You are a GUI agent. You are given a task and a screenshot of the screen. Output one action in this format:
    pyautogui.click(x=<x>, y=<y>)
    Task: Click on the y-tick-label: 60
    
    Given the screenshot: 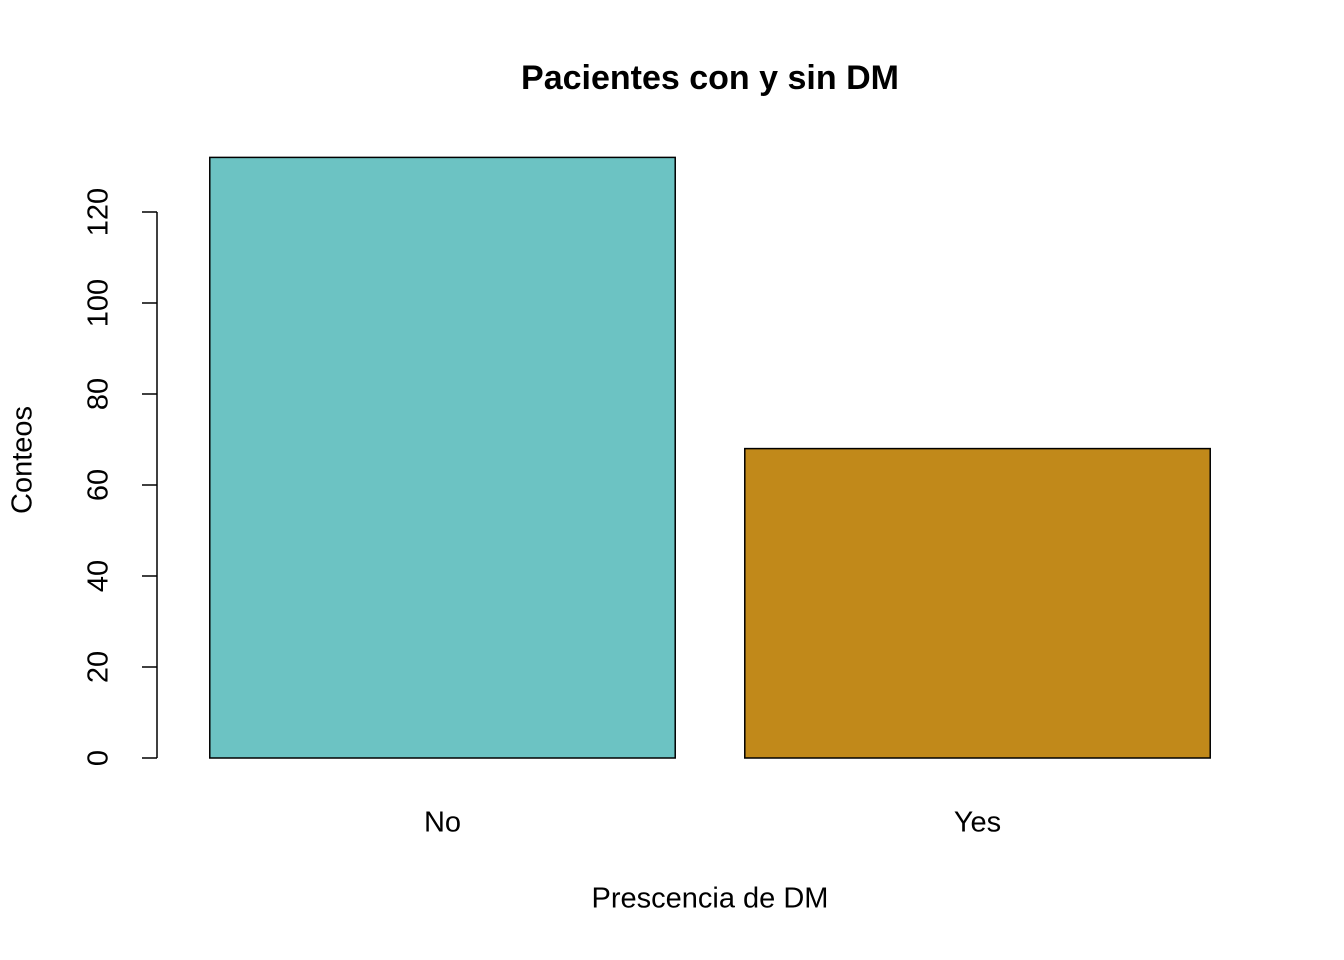 What is the action you would take?
    pyautogui.click(x=99, y=485)
    